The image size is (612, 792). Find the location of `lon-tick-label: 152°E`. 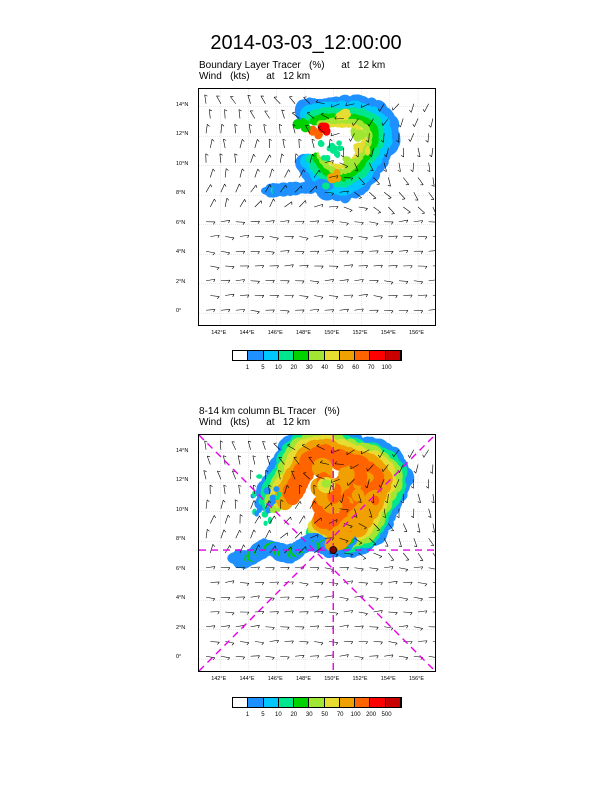

lon-tick-label: 152°E is located at coordinates (360, 679).